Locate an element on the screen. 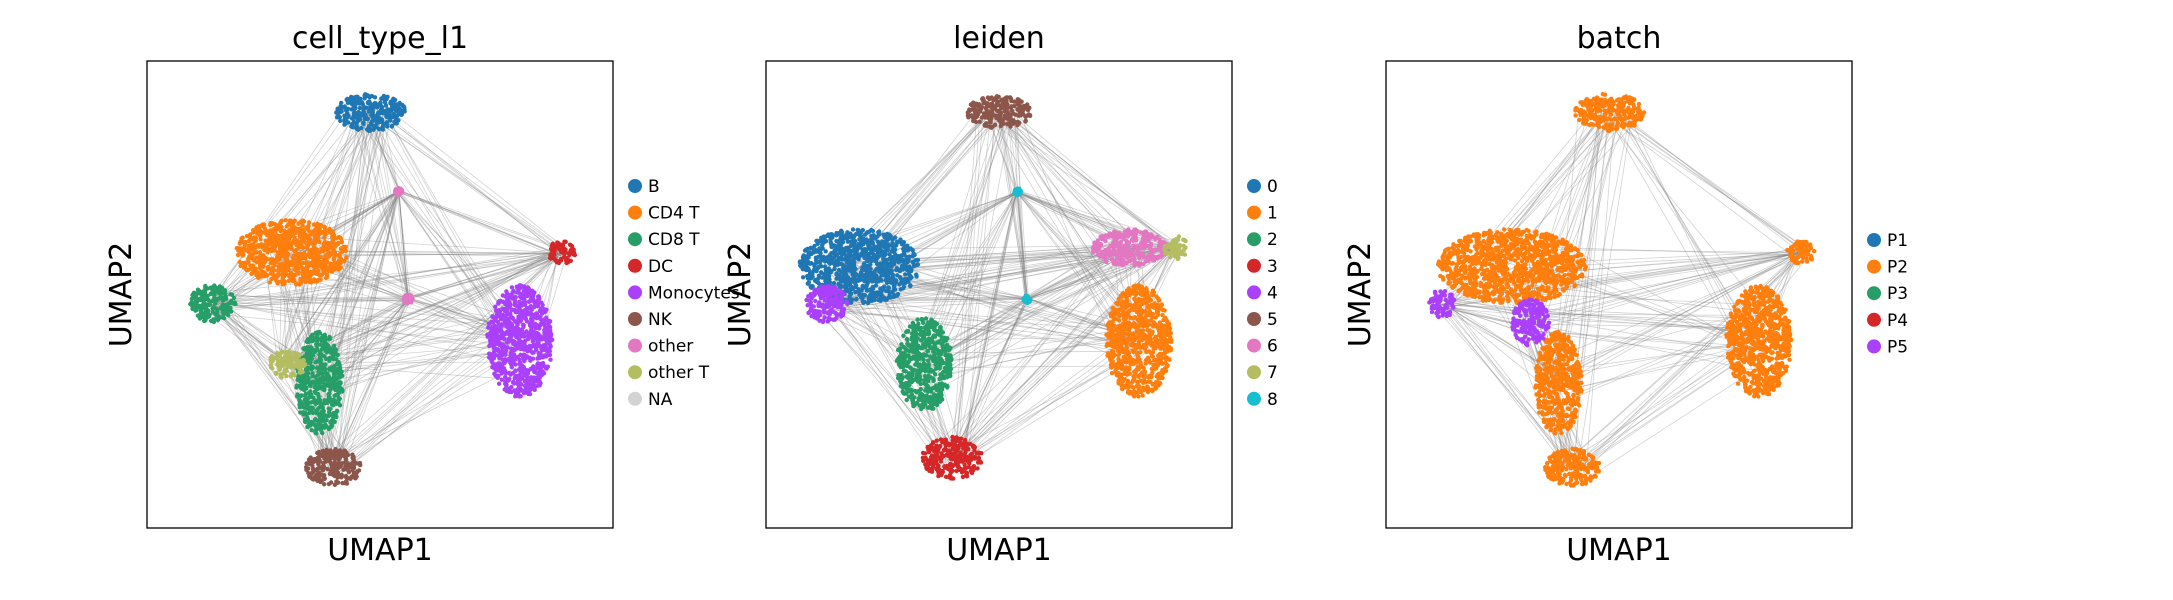  y-axis-label: UMAP2 is located at coordinates (121, 295).